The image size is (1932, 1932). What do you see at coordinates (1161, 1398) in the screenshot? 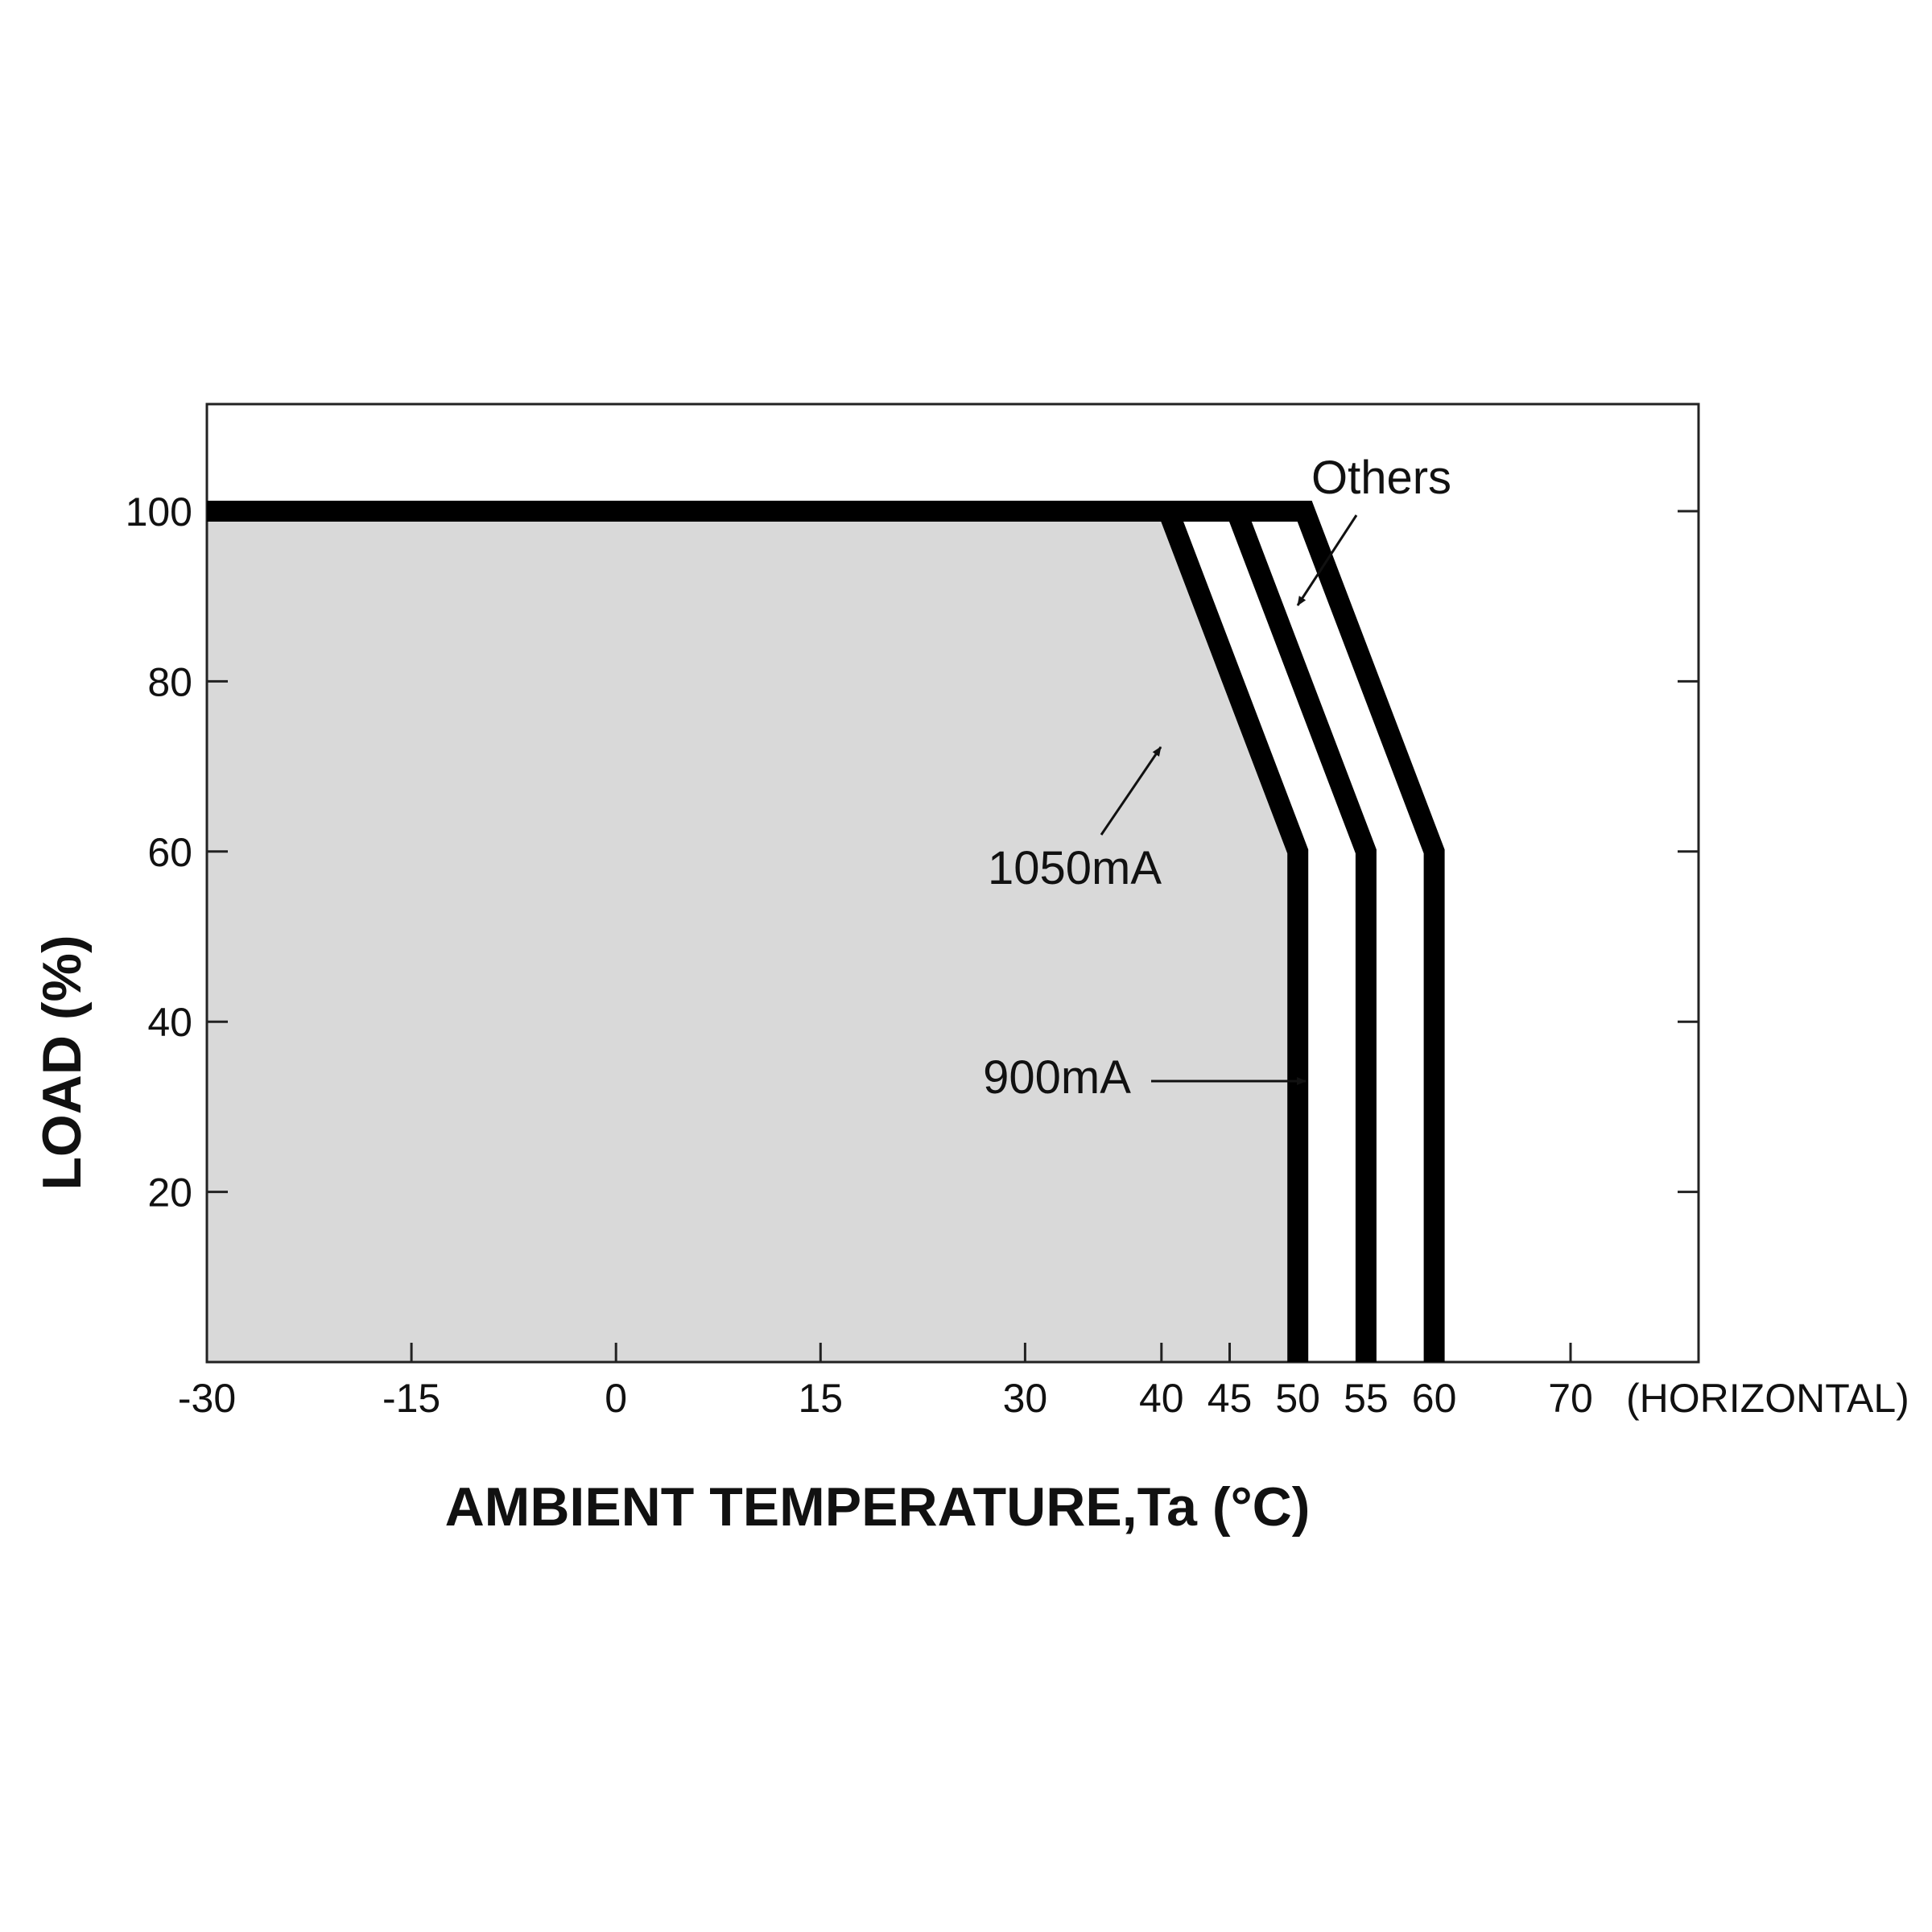
I see `x-tick-label: 40` at bounding box center [1161, 1398].